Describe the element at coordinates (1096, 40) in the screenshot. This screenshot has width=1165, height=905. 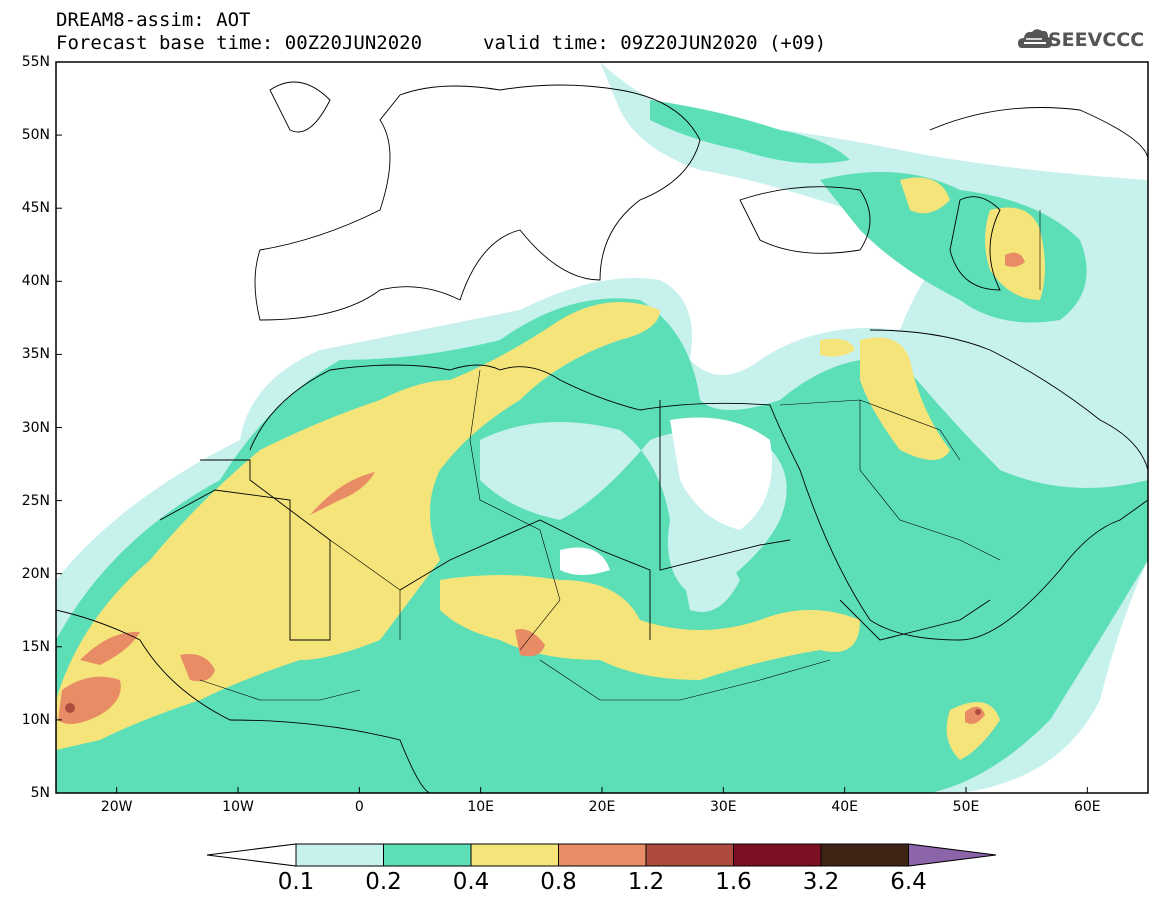
I see `logo-text: SEEVCCC` at that location.